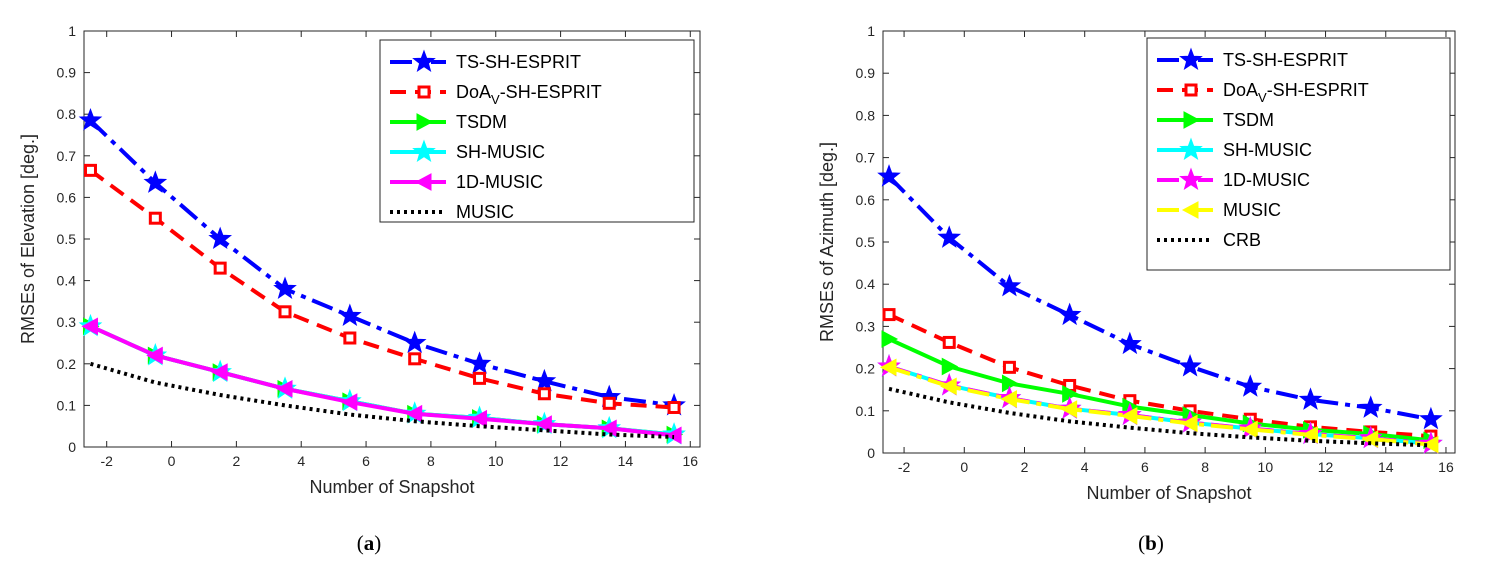  I want to click on y-tick-label: 0.5, so click(67, 239).